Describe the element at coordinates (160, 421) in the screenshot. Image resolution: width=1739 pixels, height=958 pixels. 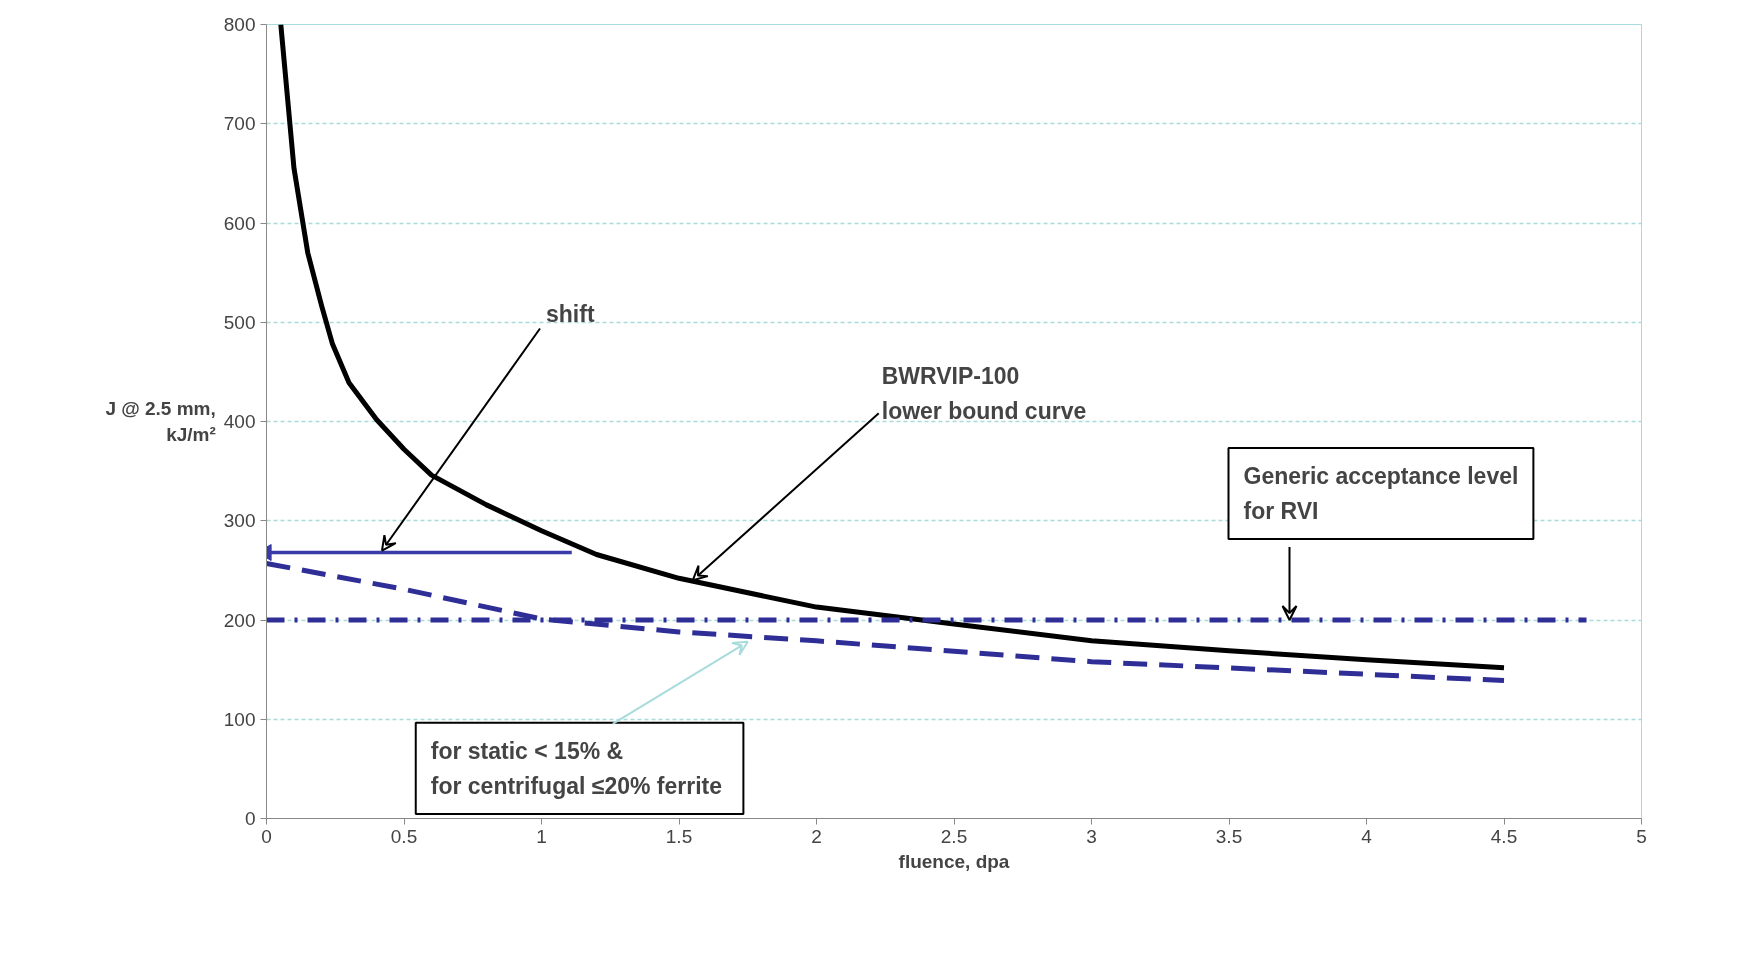
I see `y-axis-title: J @ 2.5 mm, kJ/m²` at that location.